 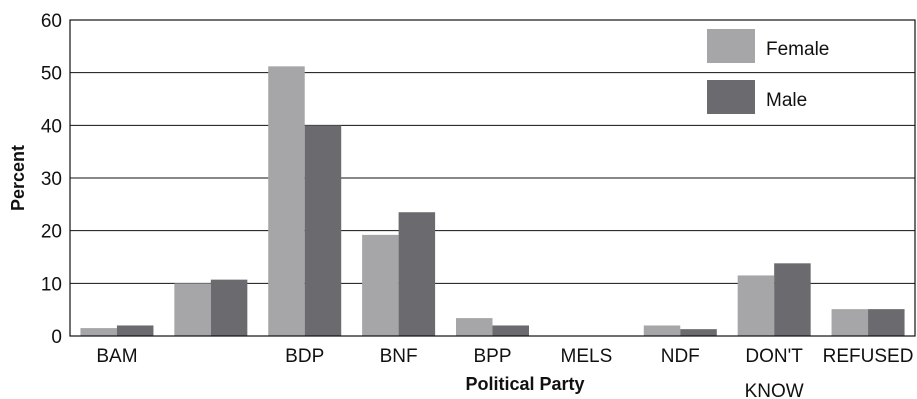 I want to click on y-axis-title: Percent, so click(x=18, y=178).